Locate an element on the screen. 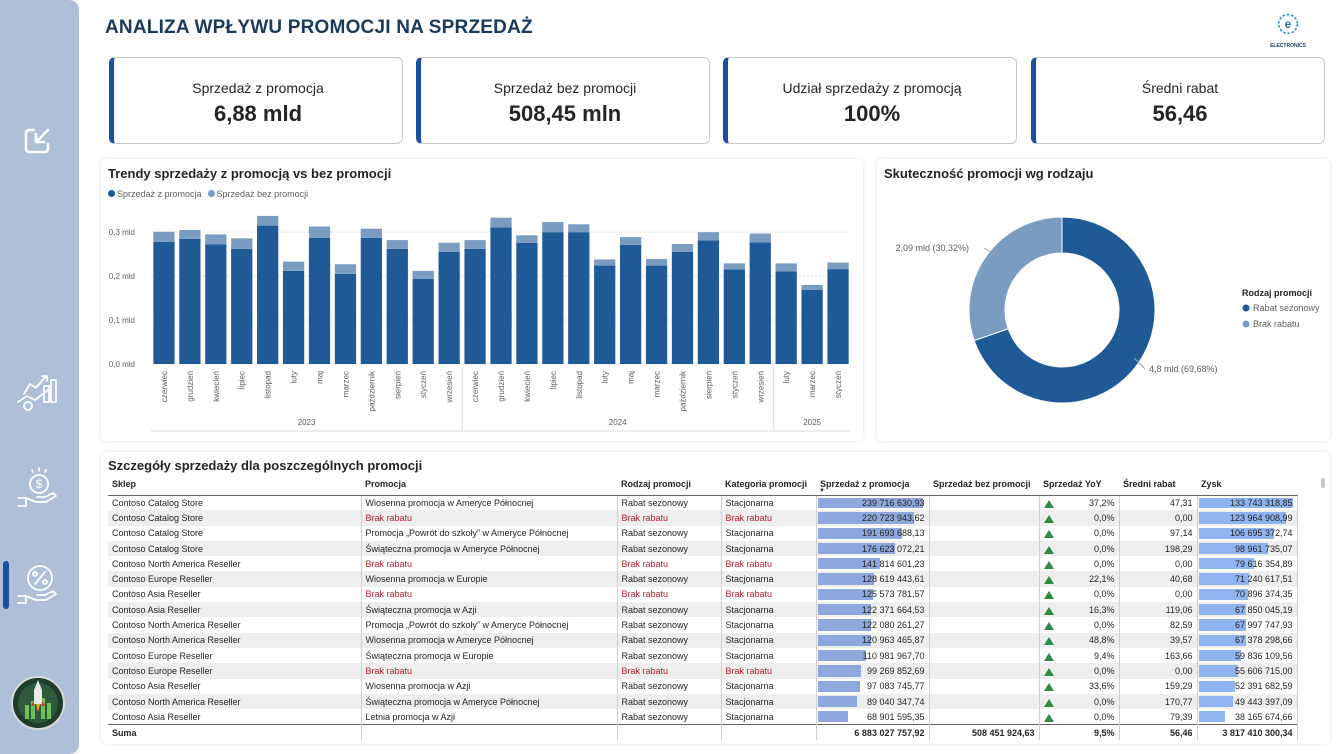  col-header-promo-type: Rodzaj promocji is located at coordinates (669, 485).